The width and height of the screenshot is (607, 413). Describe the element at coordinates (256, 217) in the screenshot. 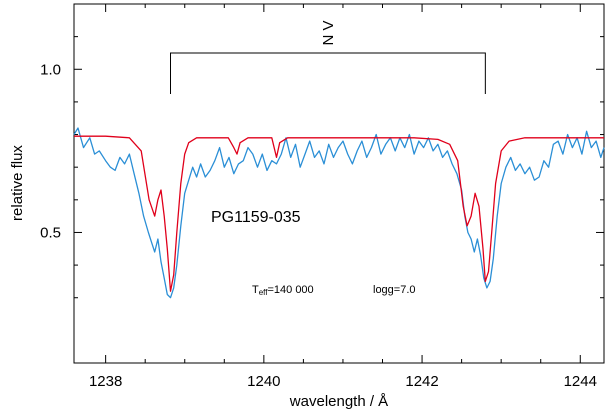

I see `object-name-label: PG1159-035` at that location.